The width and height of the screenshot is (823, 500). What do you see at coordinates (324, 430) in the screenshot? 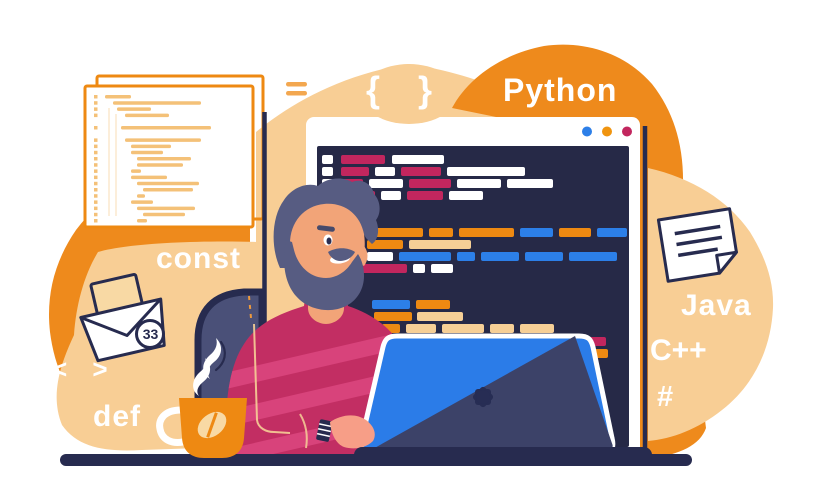
I see `wrist-watch` at bounding box center [324, 430].